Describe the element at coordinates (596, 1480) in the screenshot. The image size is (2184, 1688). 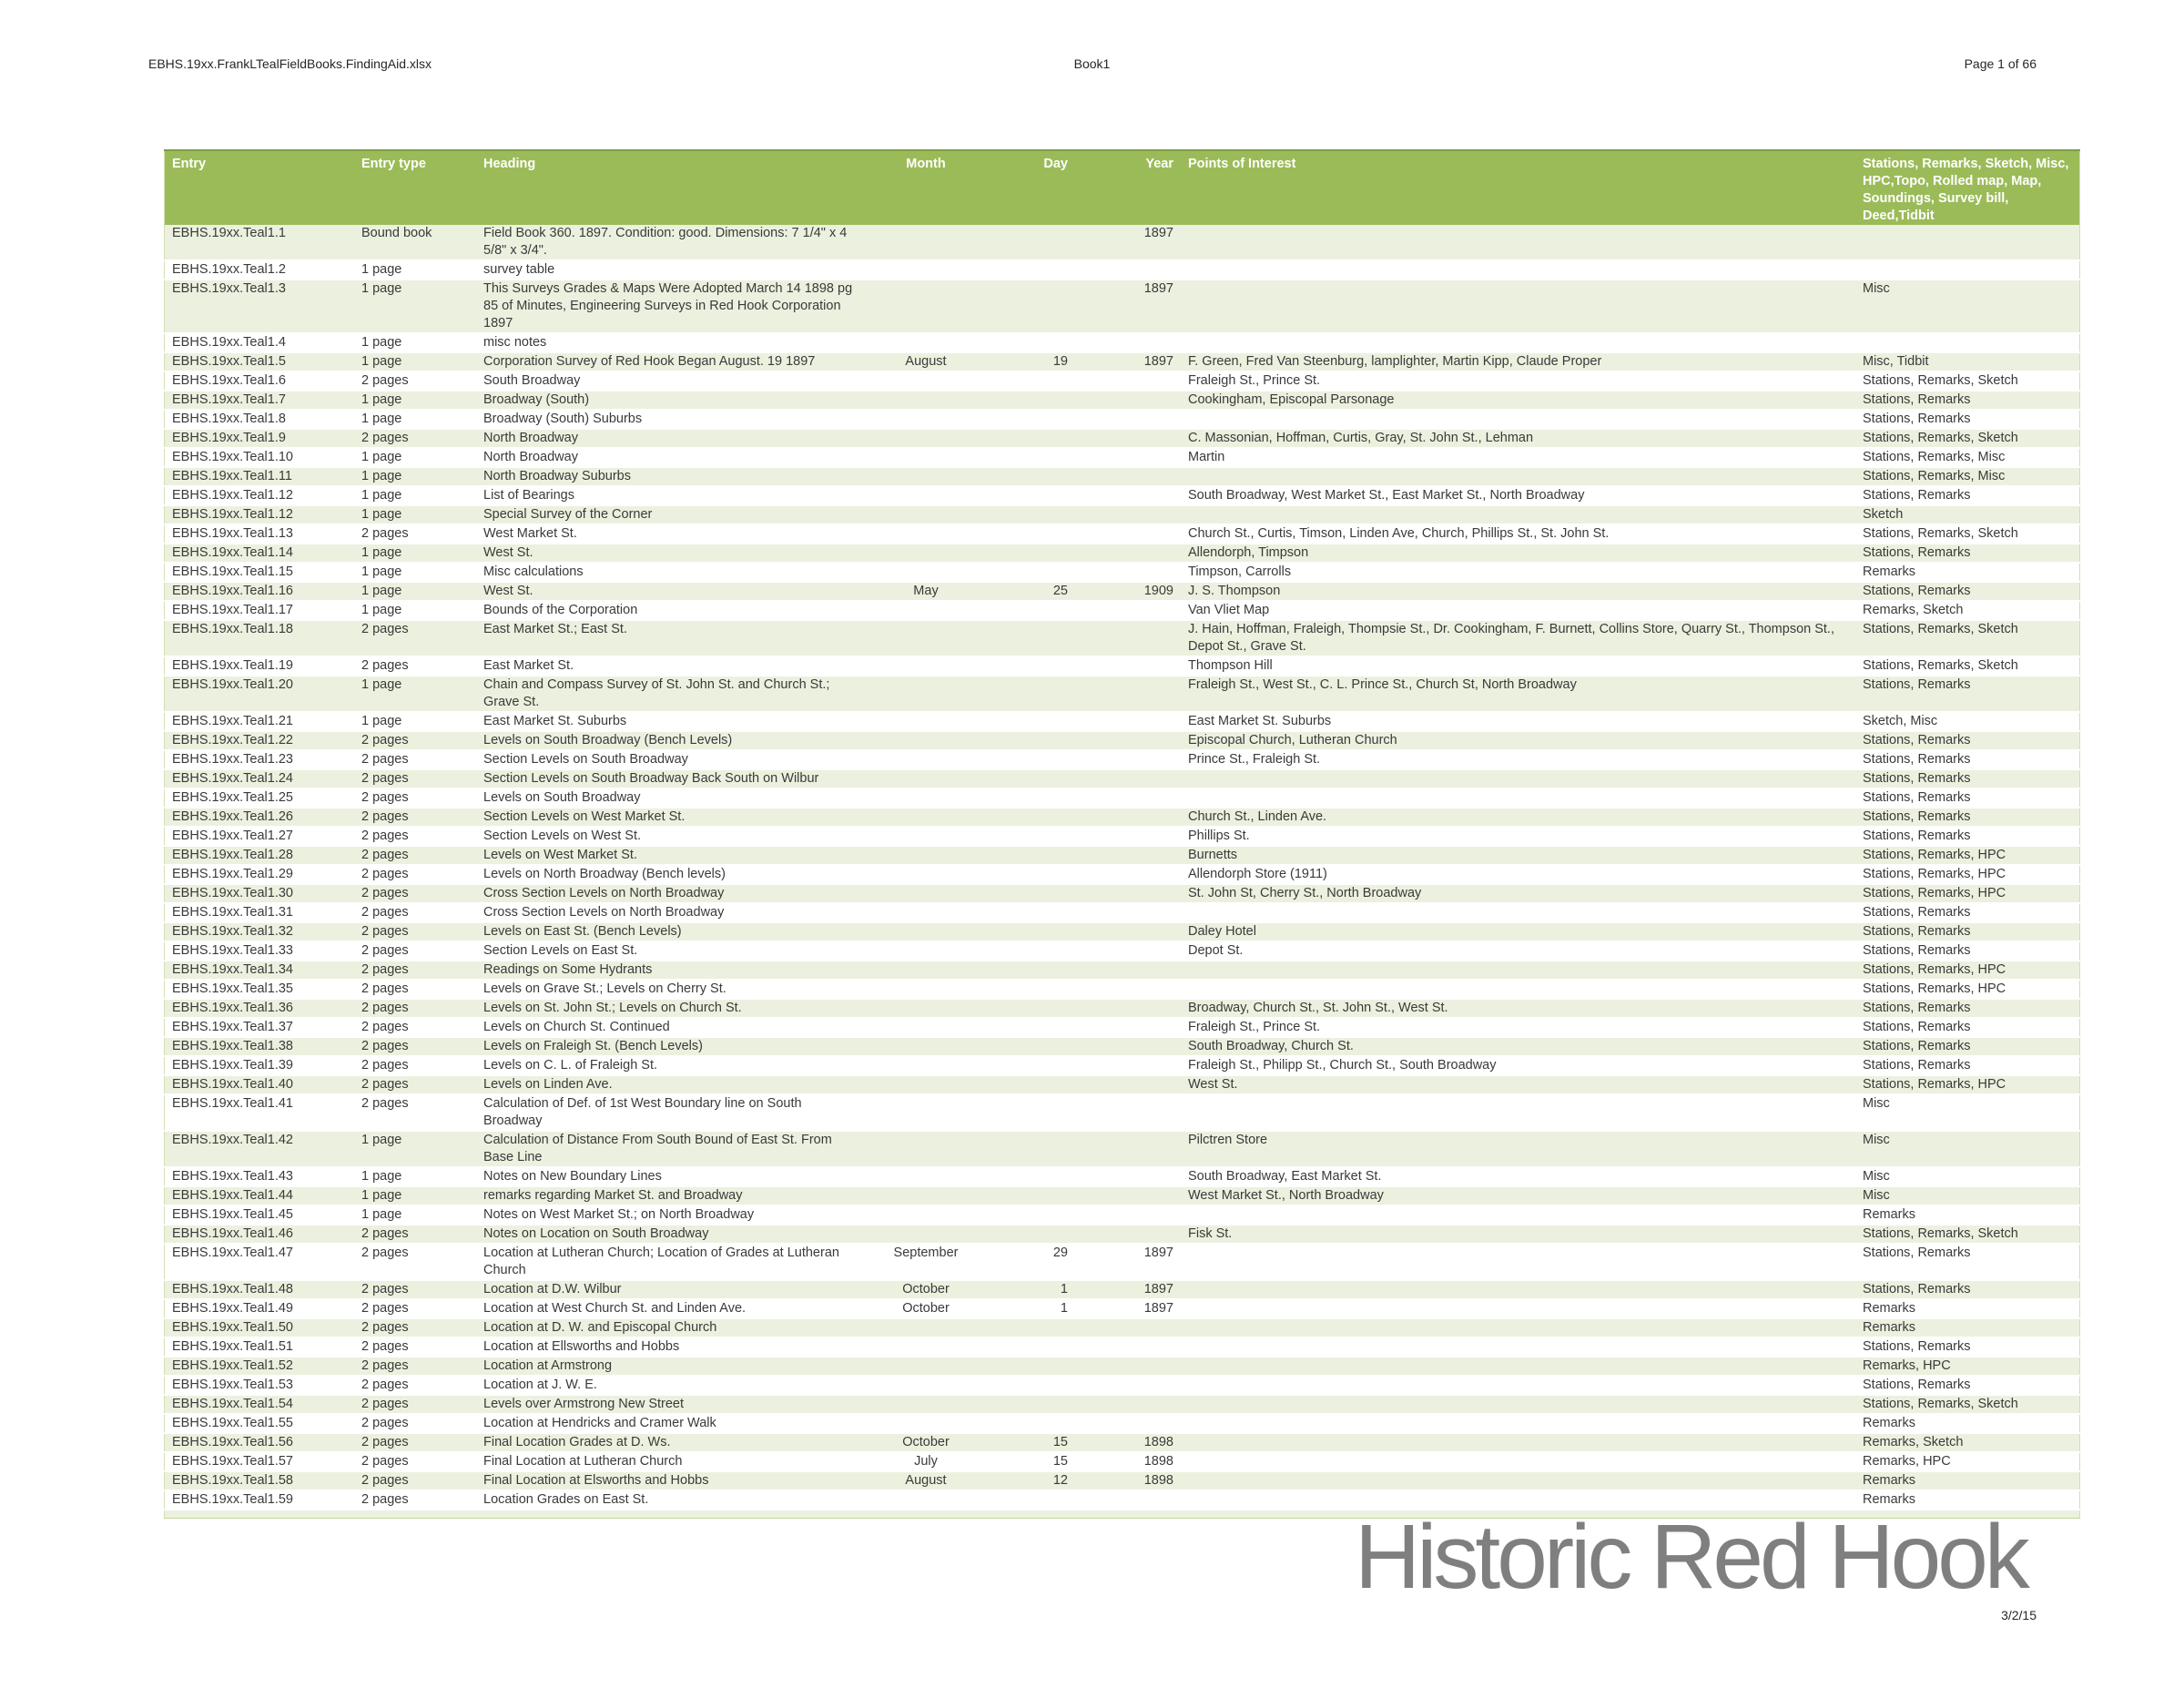
I see `cell-heading: Final Location at Elsworths and Hobbs` at that location.